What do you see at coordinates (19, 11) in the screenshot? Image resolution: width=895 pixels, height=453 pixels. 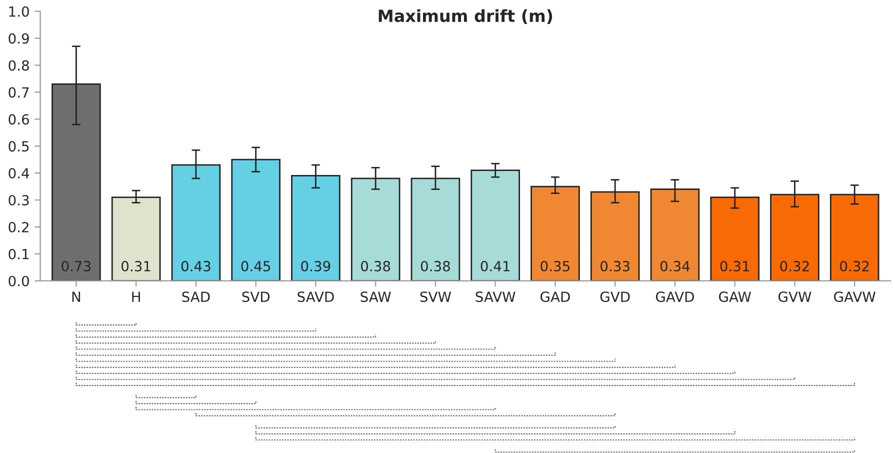 I see `y-tick-label: 1.0` at bounding box center [19, 11].